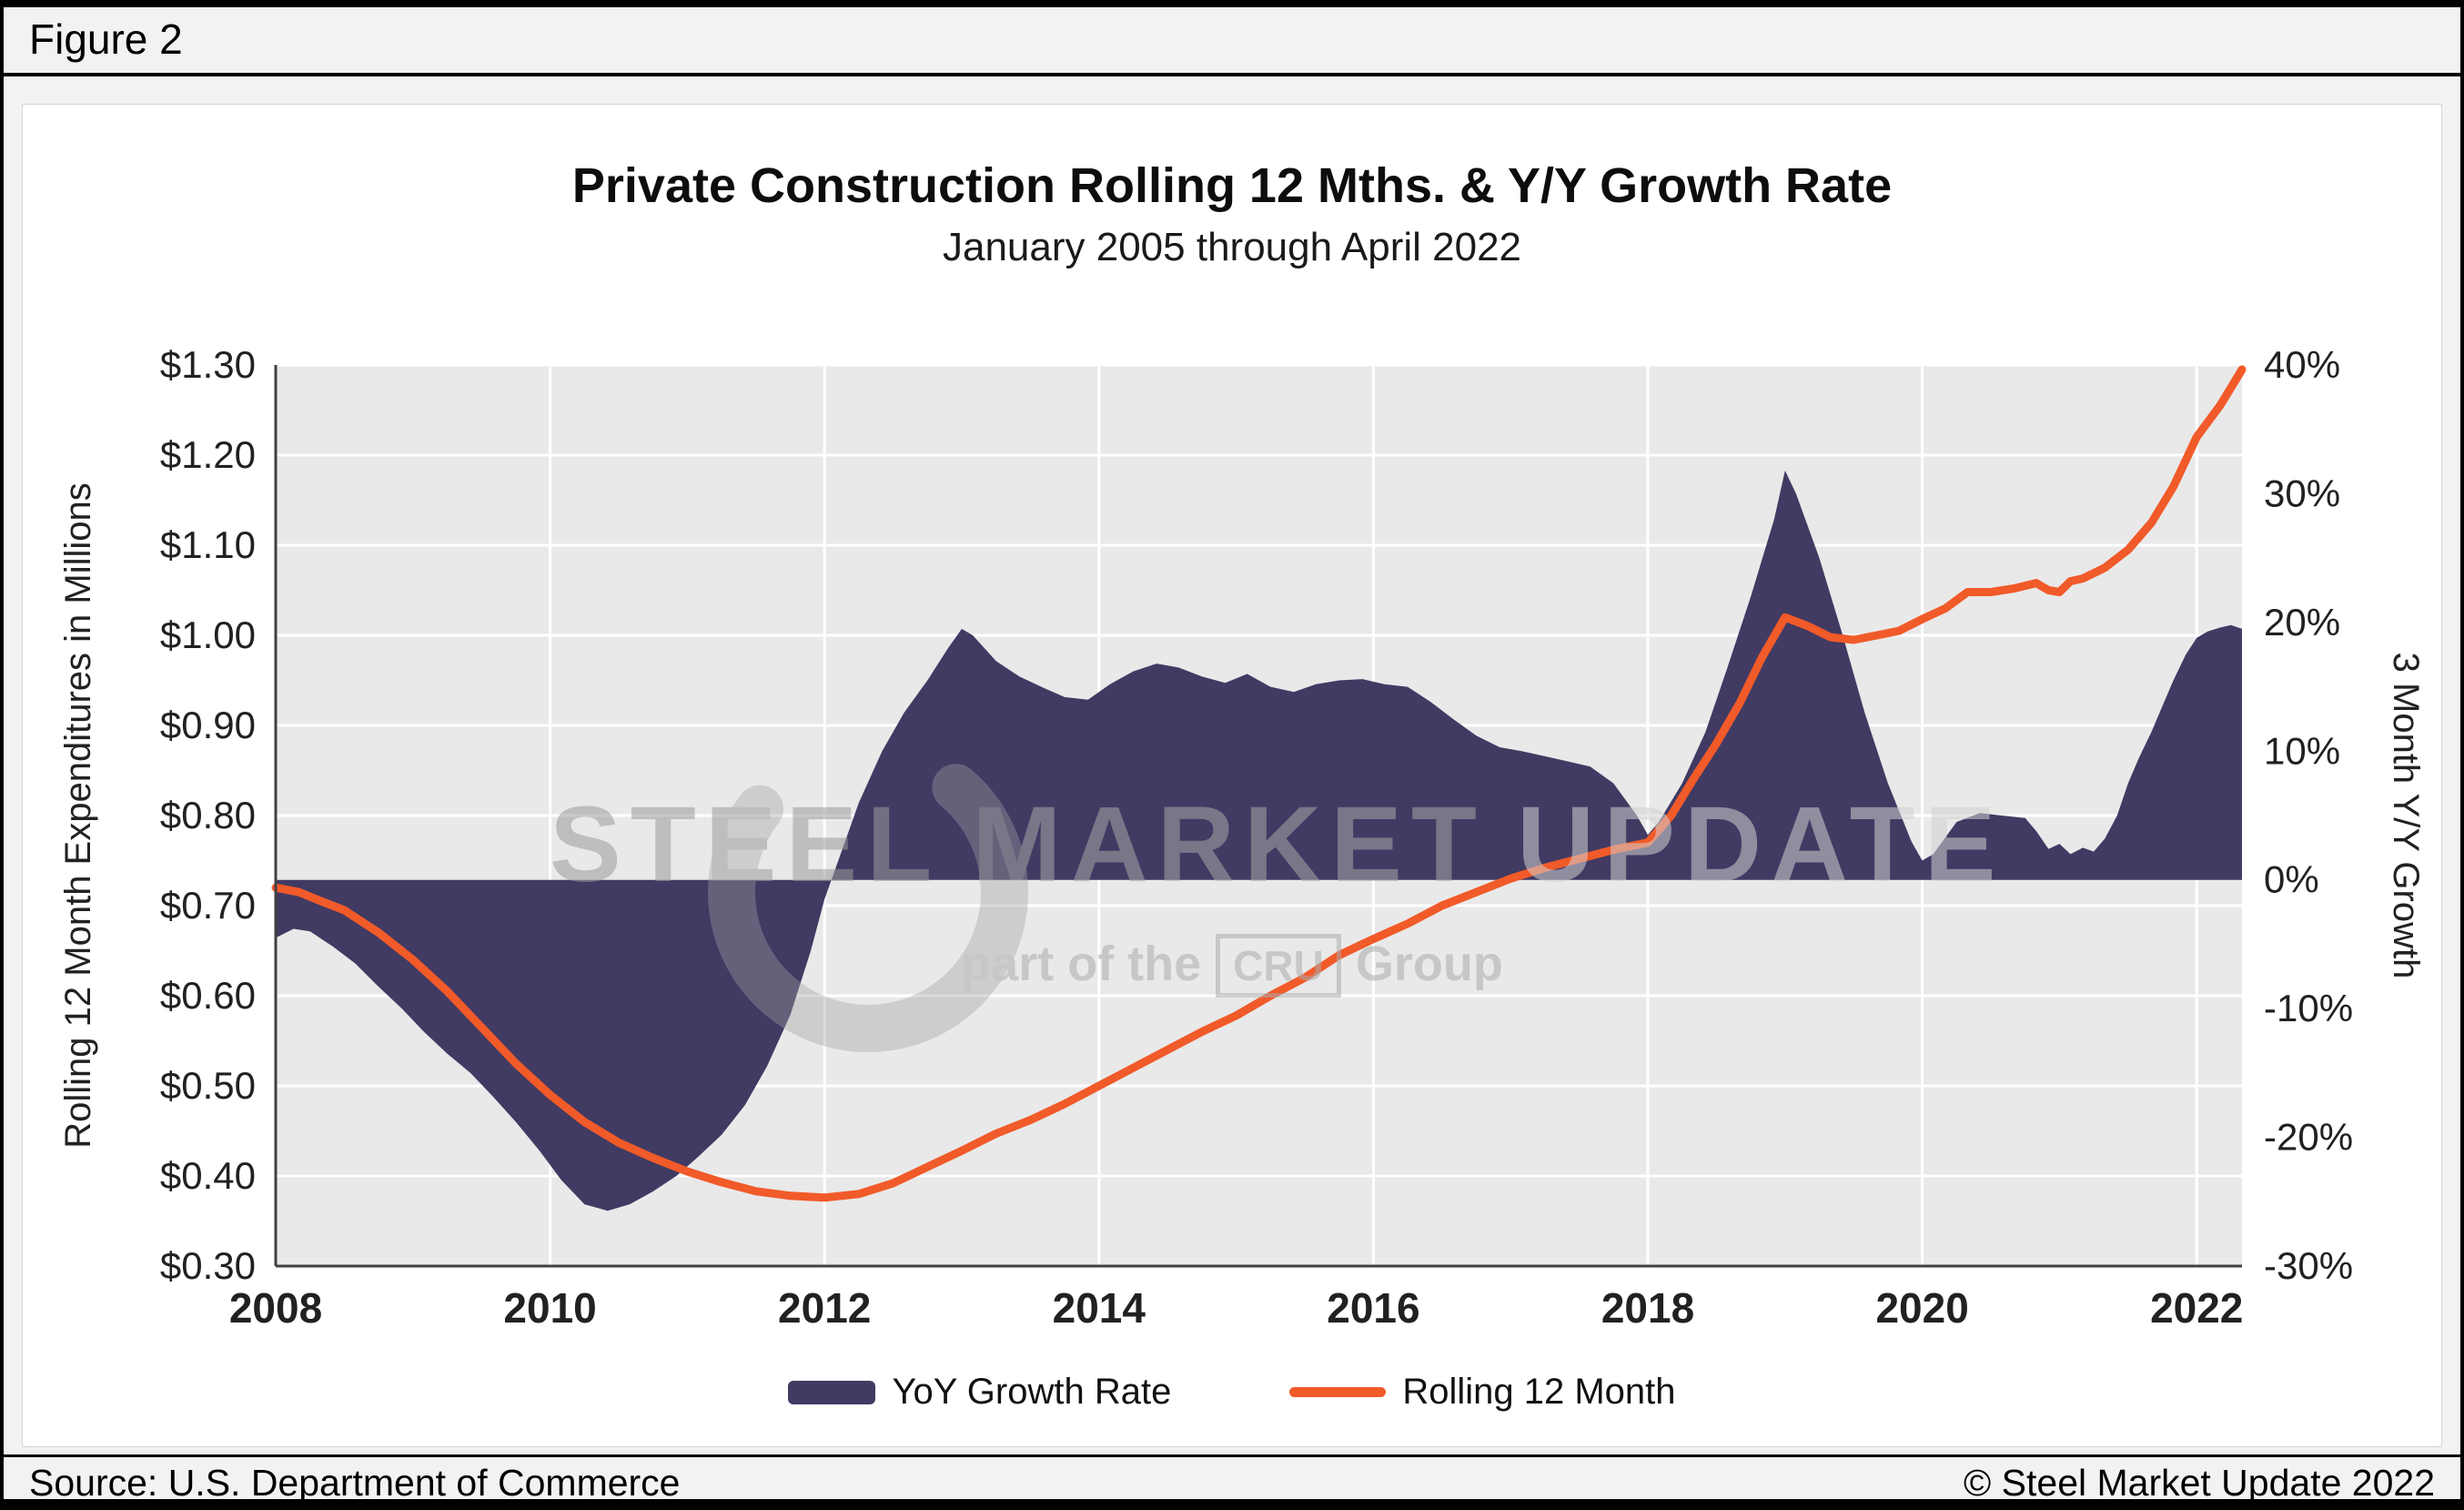 This screenshot has width=2464, height=1510. Describe the element at coordinates (2302, 622) in the screenshot. I see `y-right-tick-label: 20%` at that location.